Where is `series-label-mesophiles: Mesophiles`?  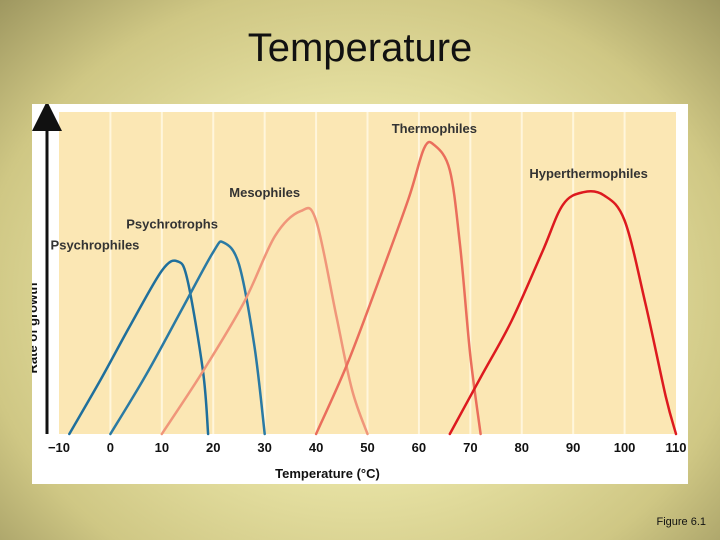 series-label-mesophiles: Mesophiles is located at coordinates (264, 192).